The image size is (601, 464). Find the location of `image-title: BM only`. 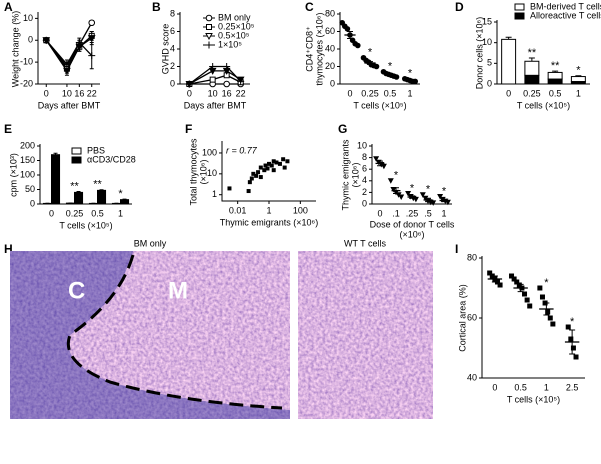

image-title: BM only is located at coordinates (150, 243).